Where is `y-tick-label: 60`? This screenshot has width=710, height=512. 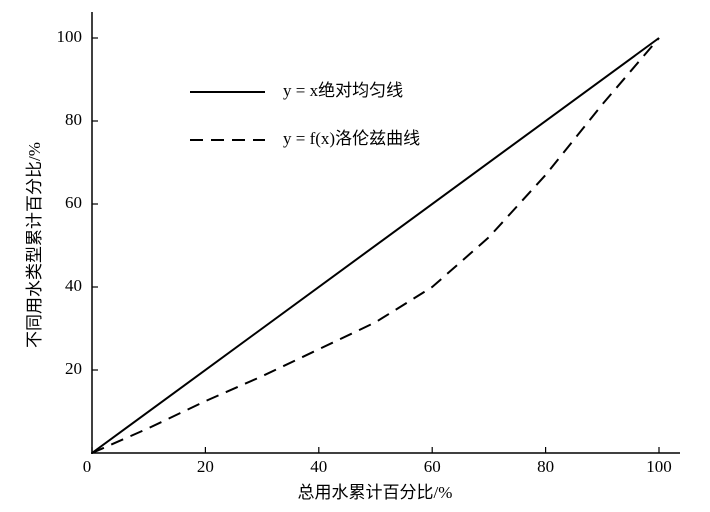
y-tick-label: 60 is located at coordinates (73, 202).